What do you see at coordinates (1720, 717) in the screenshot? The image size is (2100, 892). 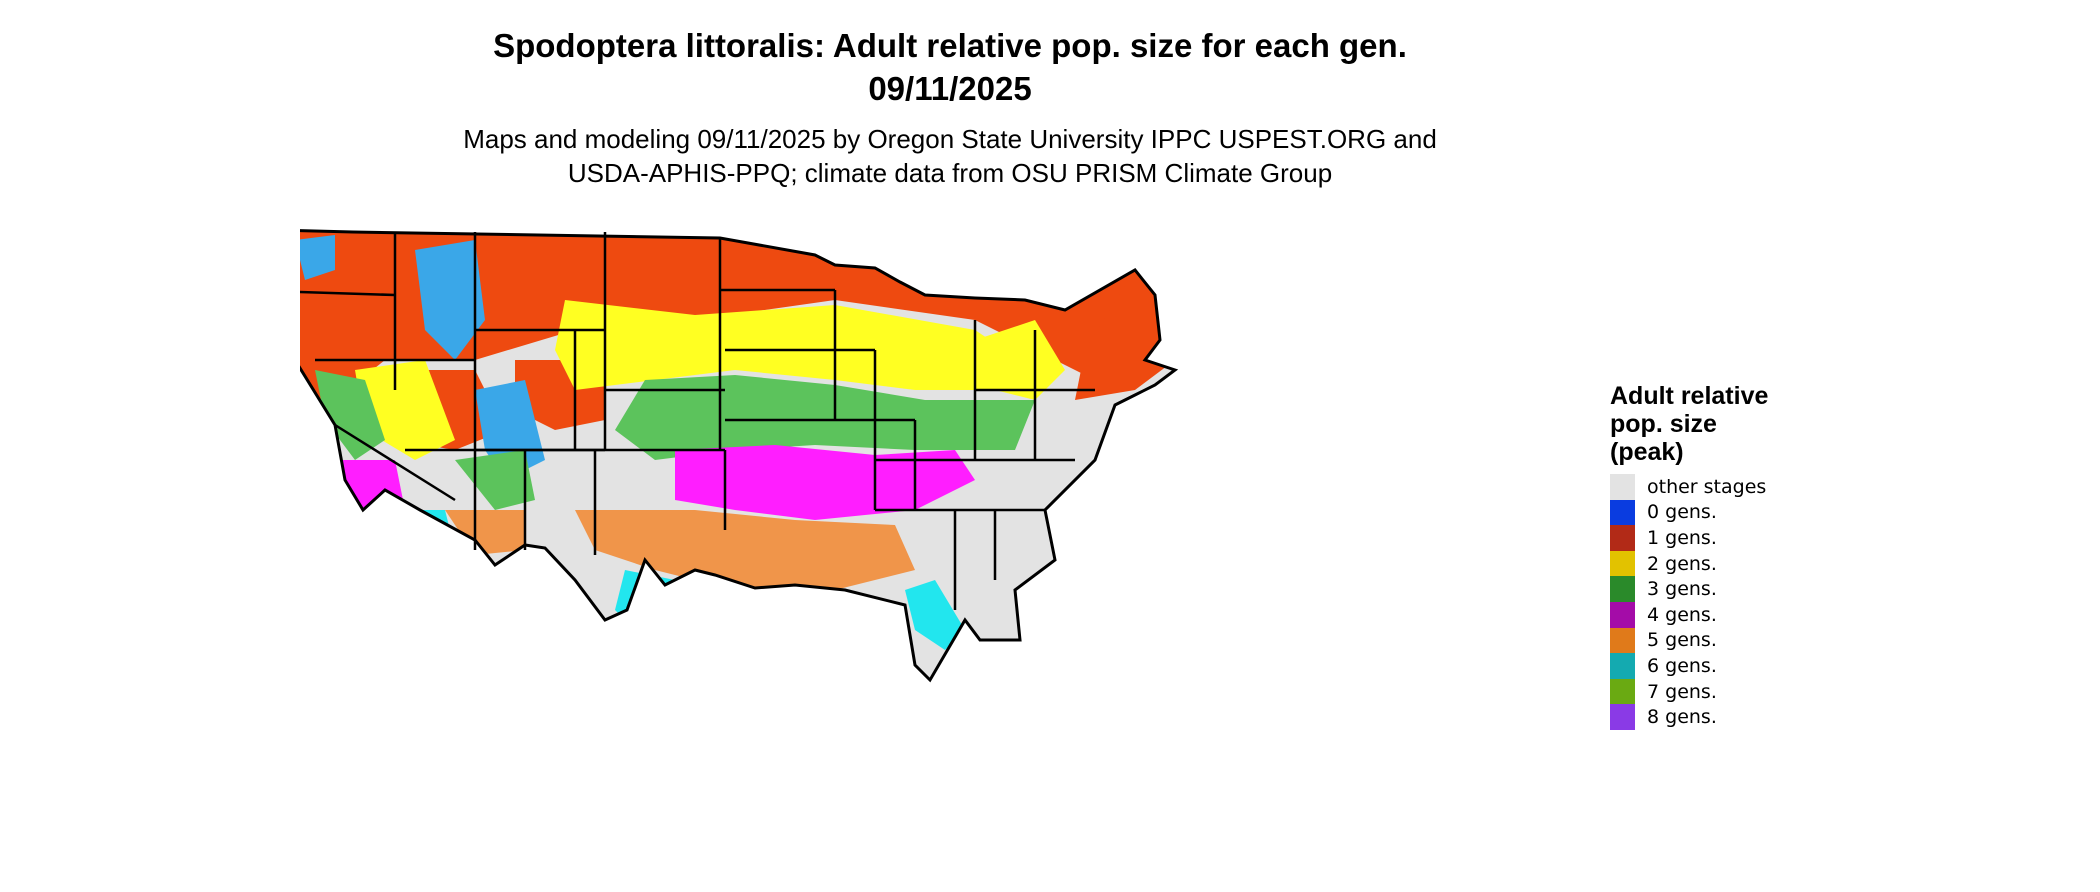 I see `legend-item-8-gens: 8 gens.` at bounding box center [1720, 717].